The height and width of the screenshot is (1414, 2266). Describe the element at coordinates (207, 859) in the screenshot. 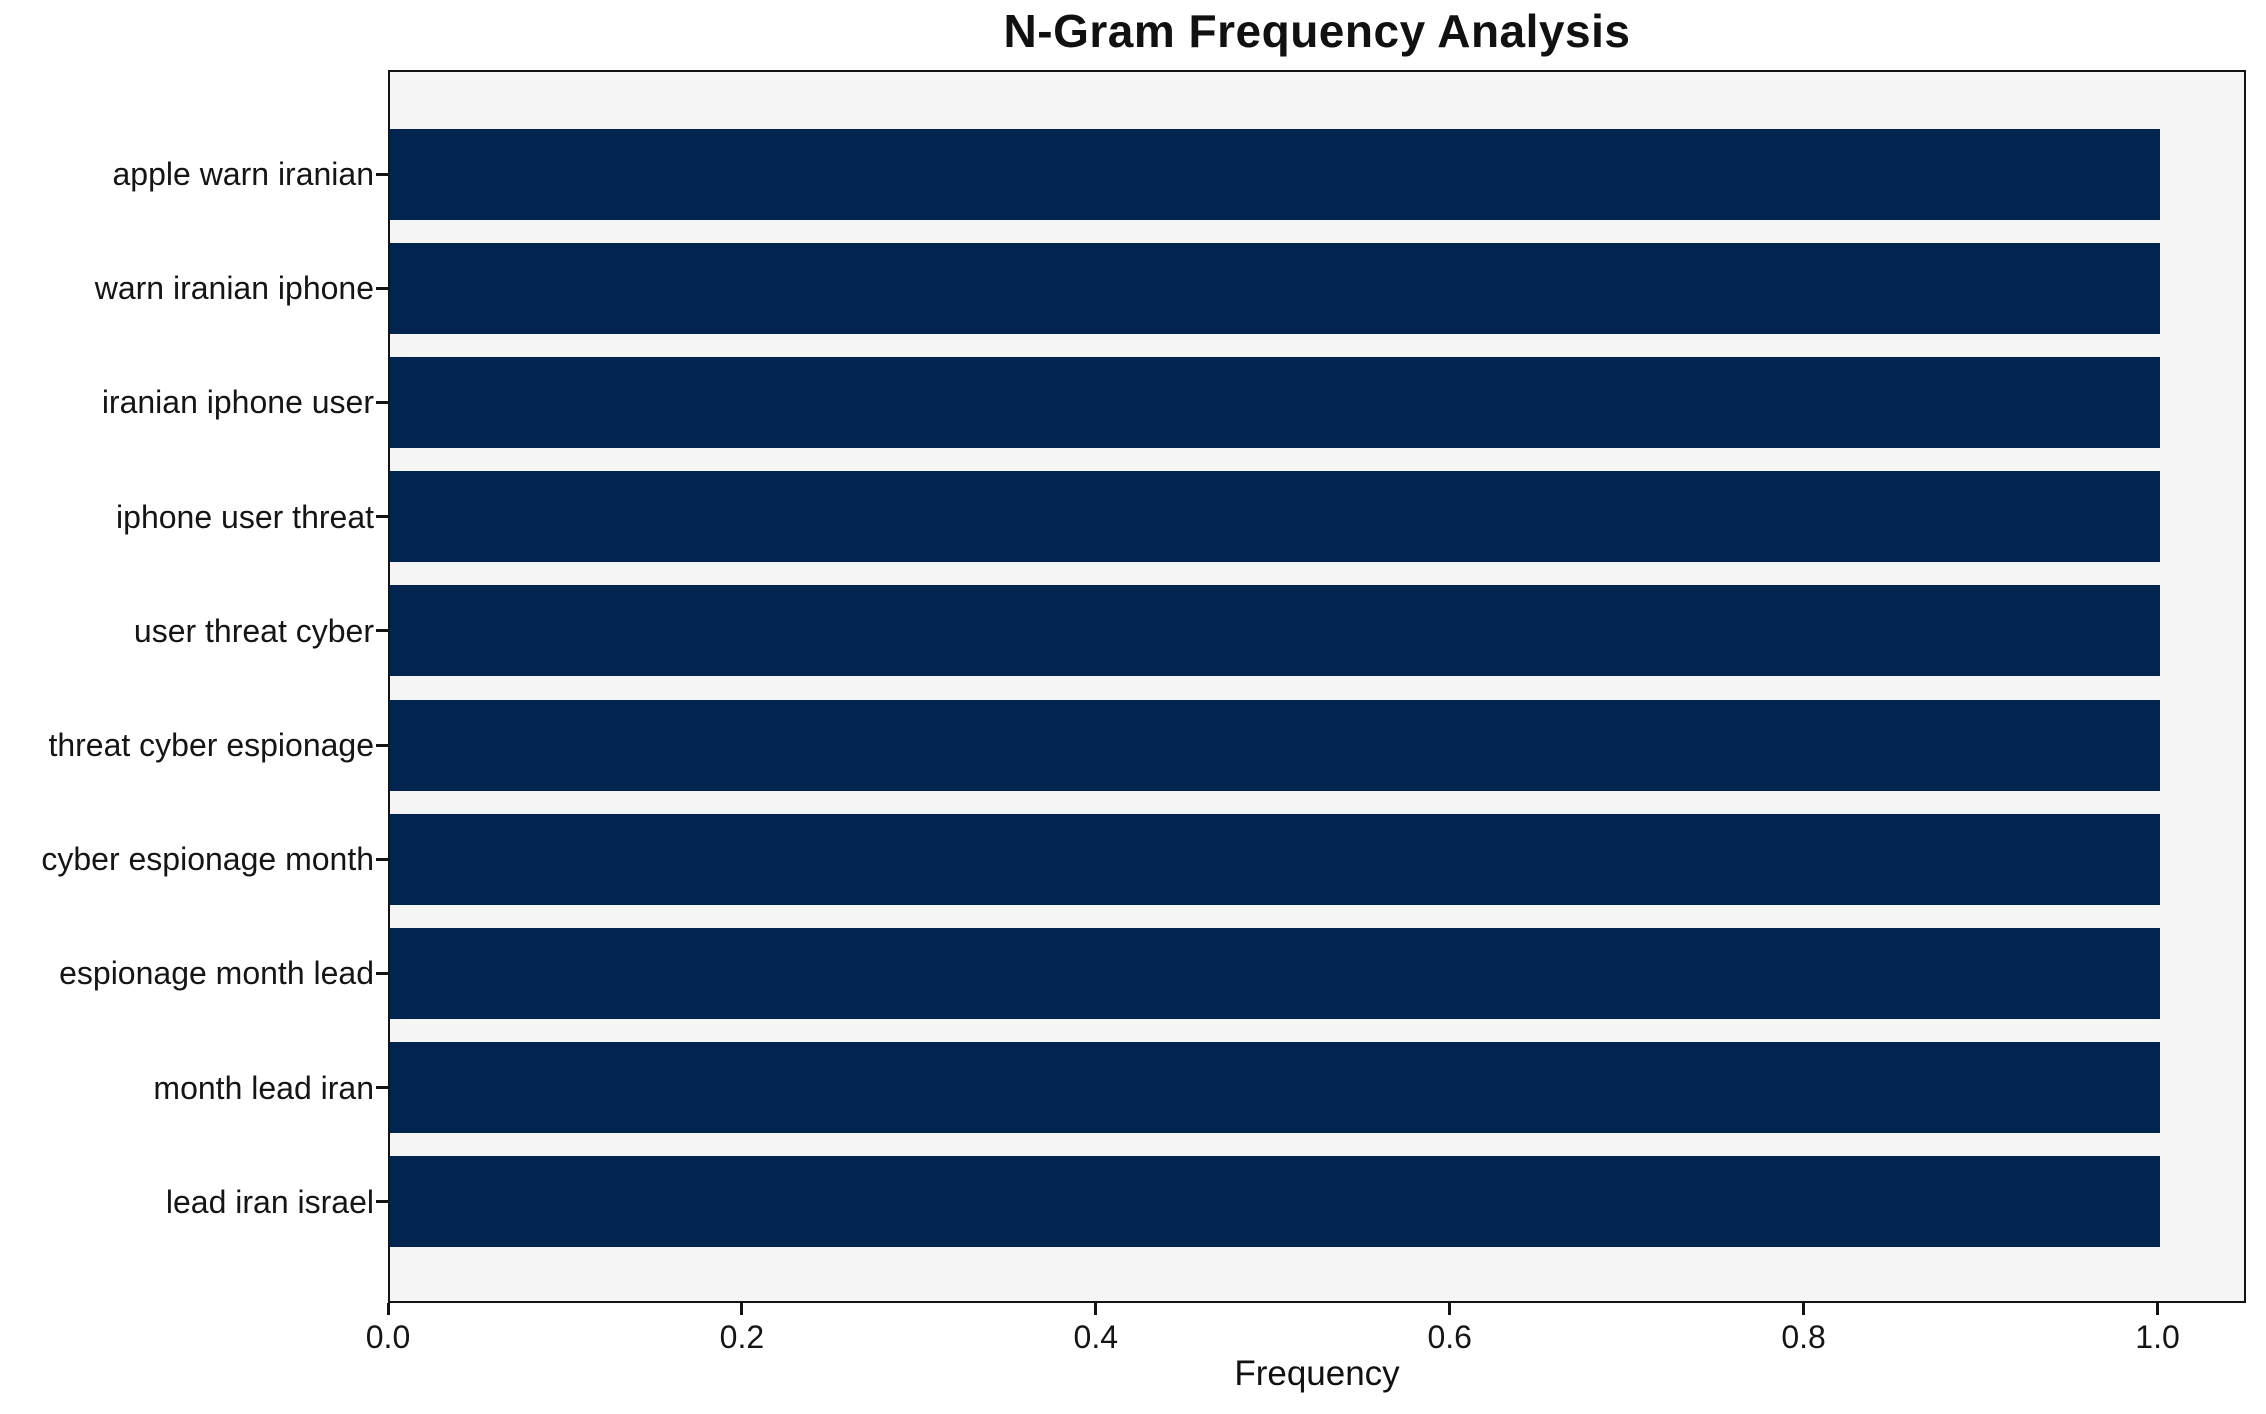

I see `y-tick-label: cyber espionage month` at that location.